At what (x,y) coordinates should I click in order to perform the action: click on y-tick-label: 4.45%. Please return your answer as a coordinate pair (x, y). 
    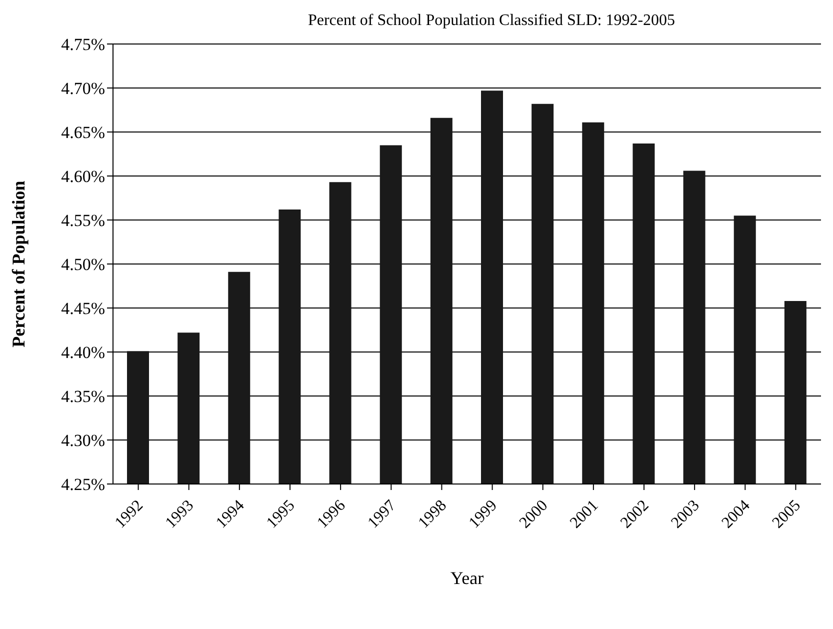
    Looking at the image, I should click on (83, 308).